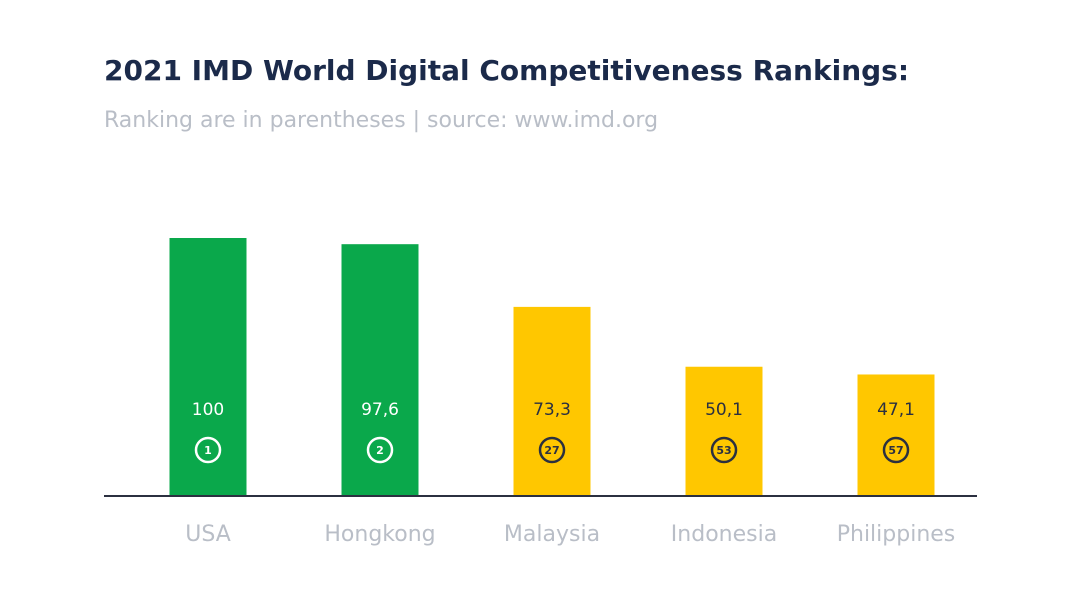 Image resolution: width=1081 pixels, height=601 pixels. I want to click on x-tick-label: Indonesia, so click(724, 534).